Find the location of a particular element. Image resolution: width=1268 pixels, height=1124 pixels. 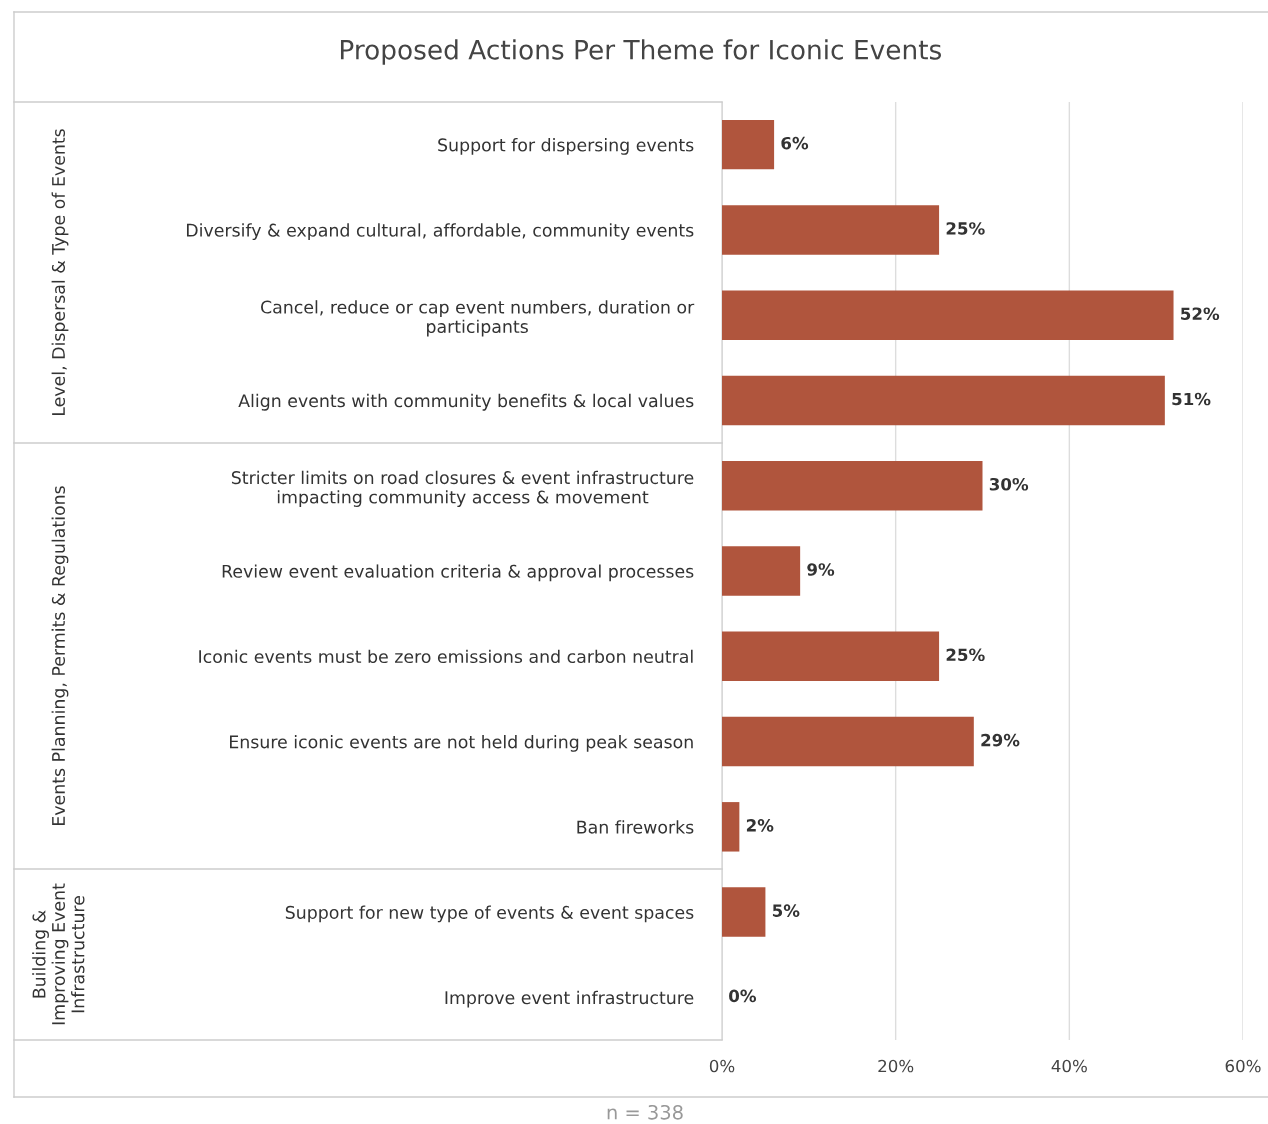

chart-title: Proposed Actions Per Theme for Iconic Events is located at coordinates (640, 52).